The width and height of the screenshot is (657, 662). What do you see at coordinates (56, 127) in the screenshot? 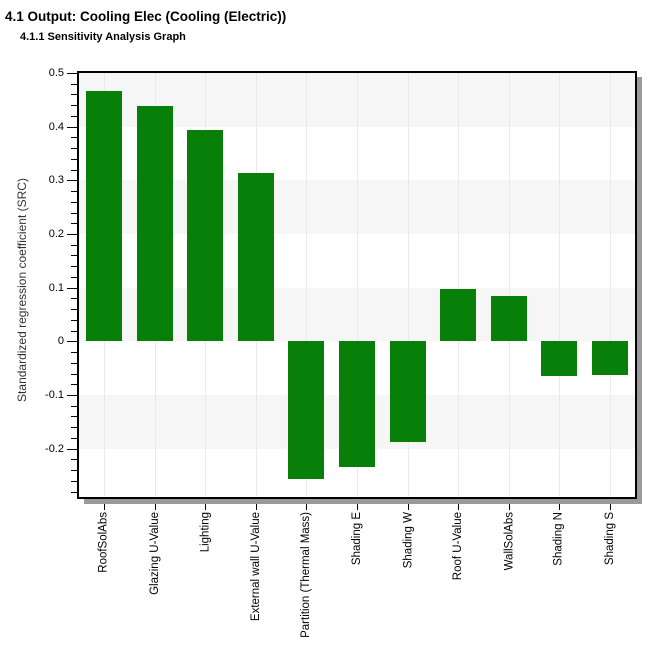
I see `y-tick-label: 0.4` at bounding box center [56, 127].